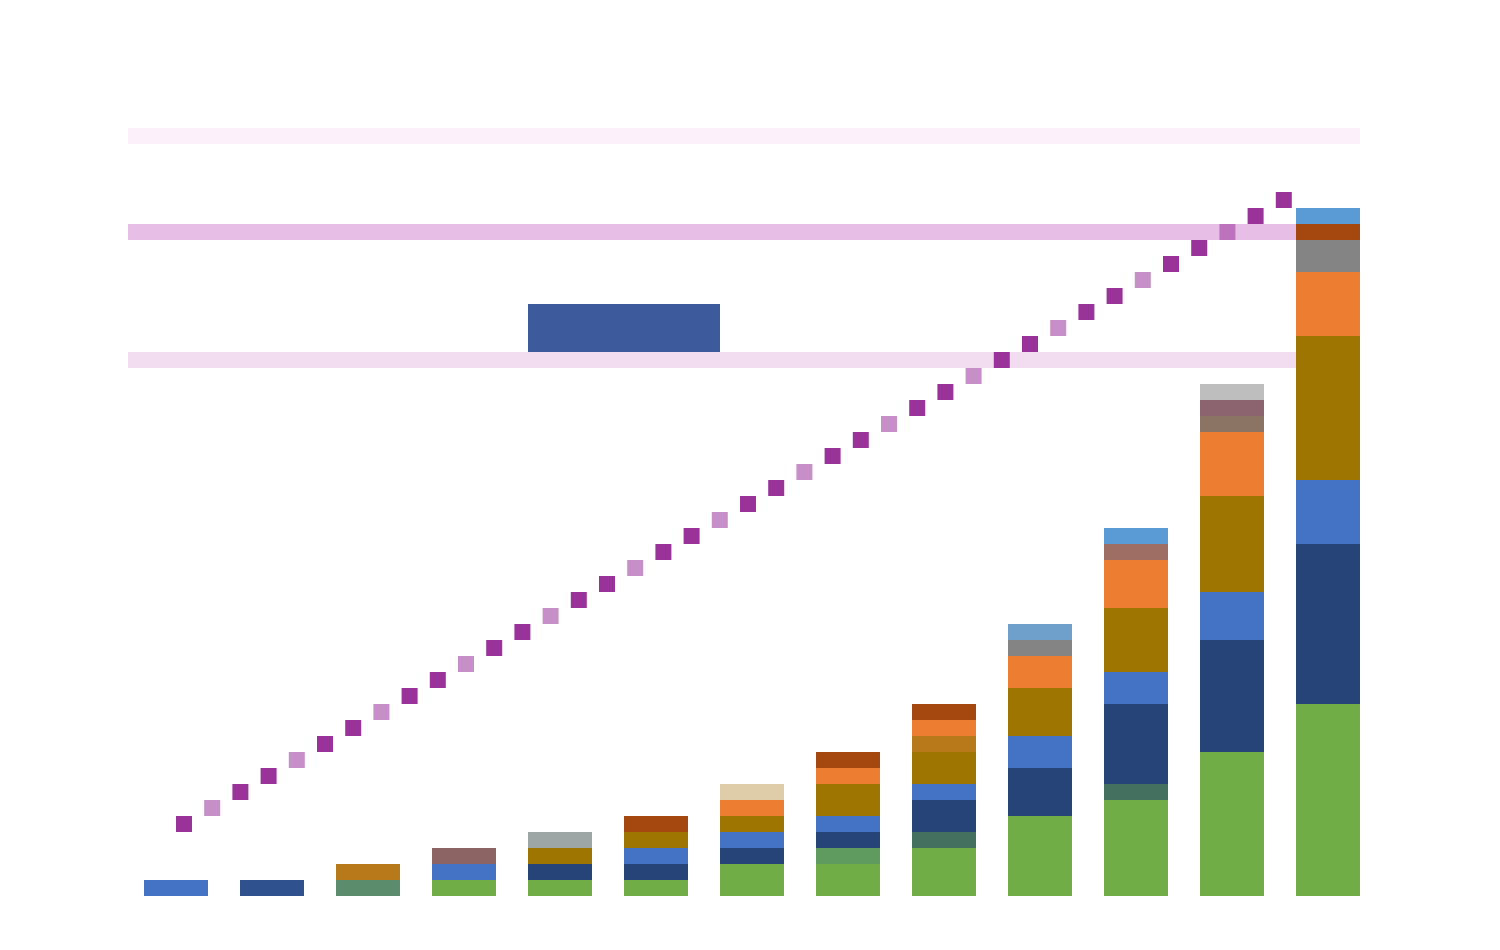 This screenshot has height=950, width=1500. I want to click on annotation-box, so click(624, 328).